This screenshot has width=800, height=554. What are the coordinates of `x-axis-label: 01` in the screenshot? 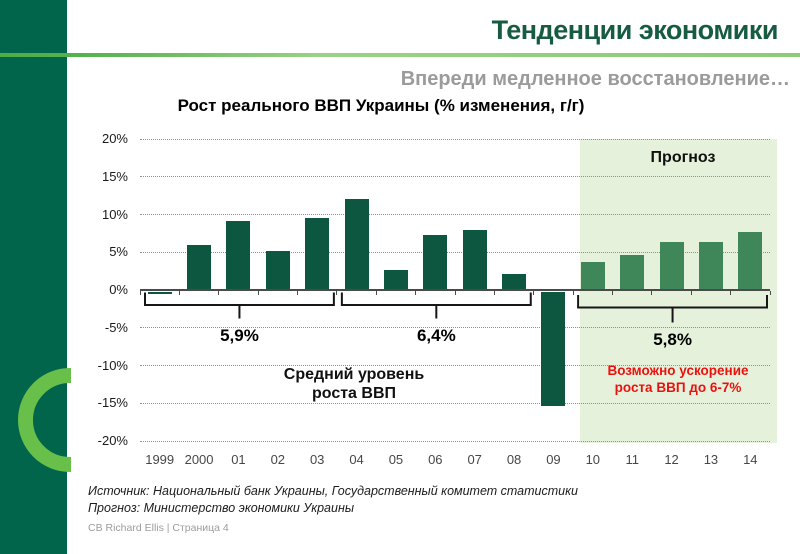 It's located at (238, 459).